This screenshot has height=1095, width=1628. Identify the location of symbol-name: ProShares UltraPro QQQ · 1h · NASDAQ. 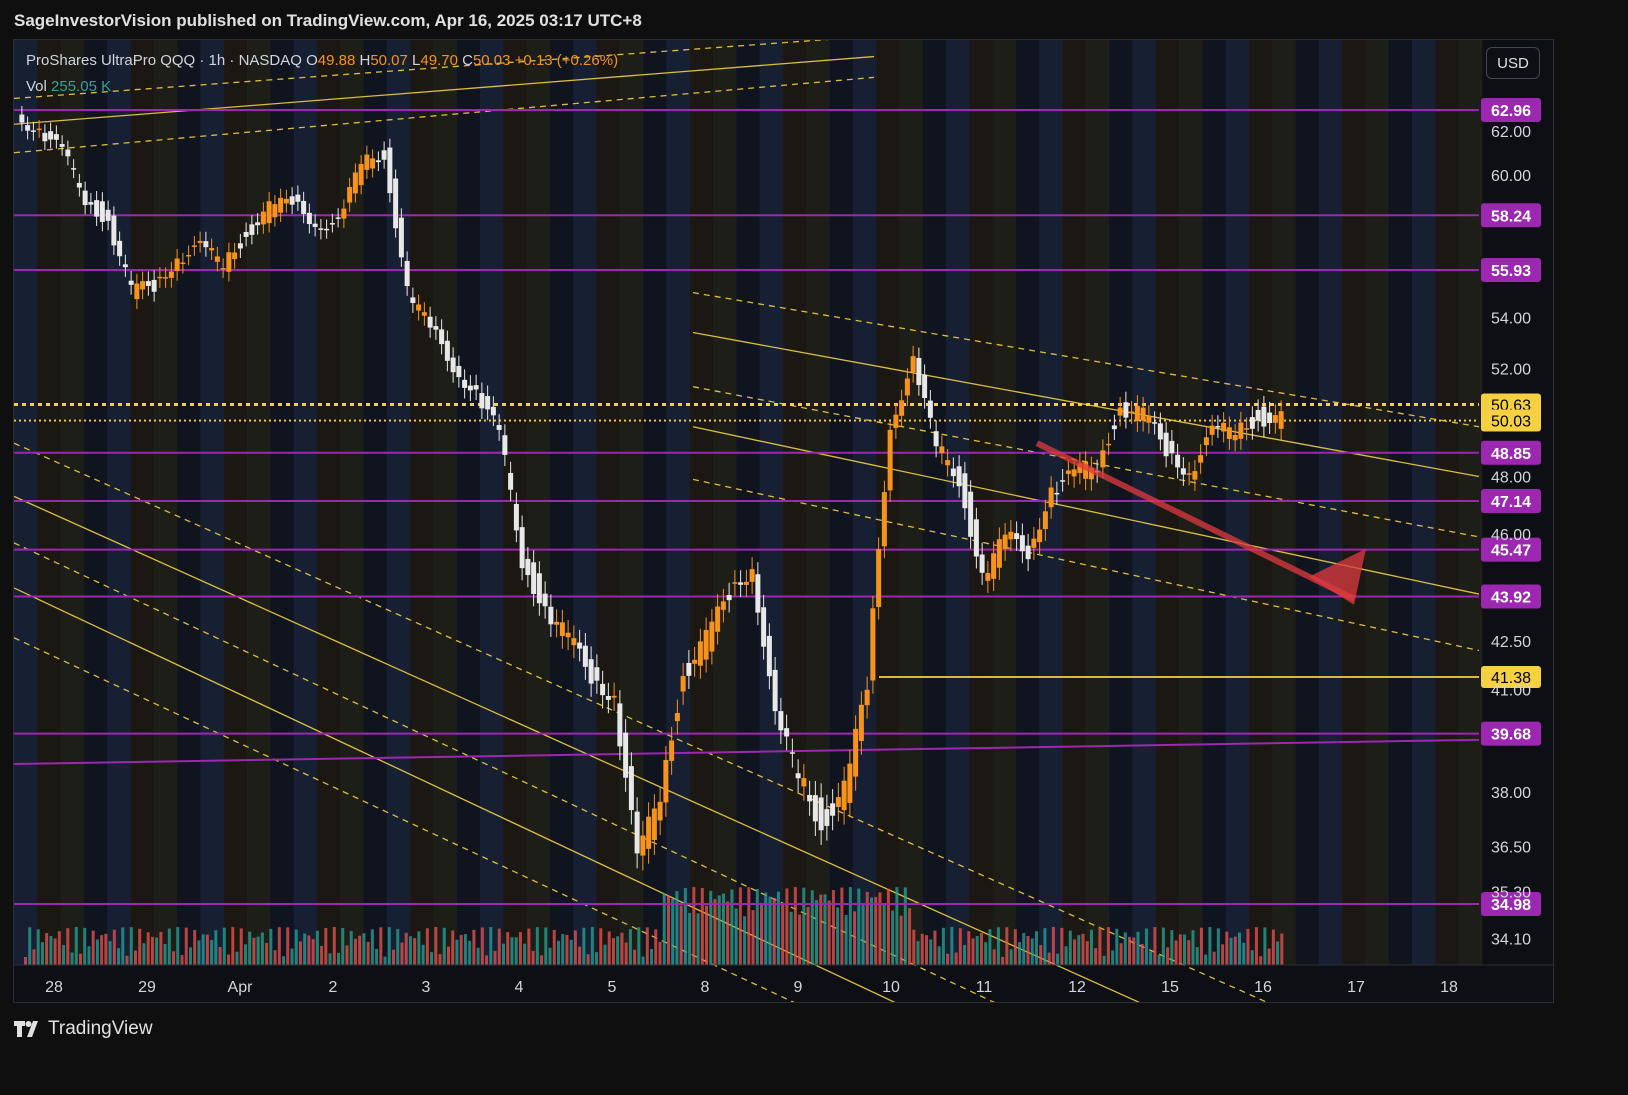
(164, 60).